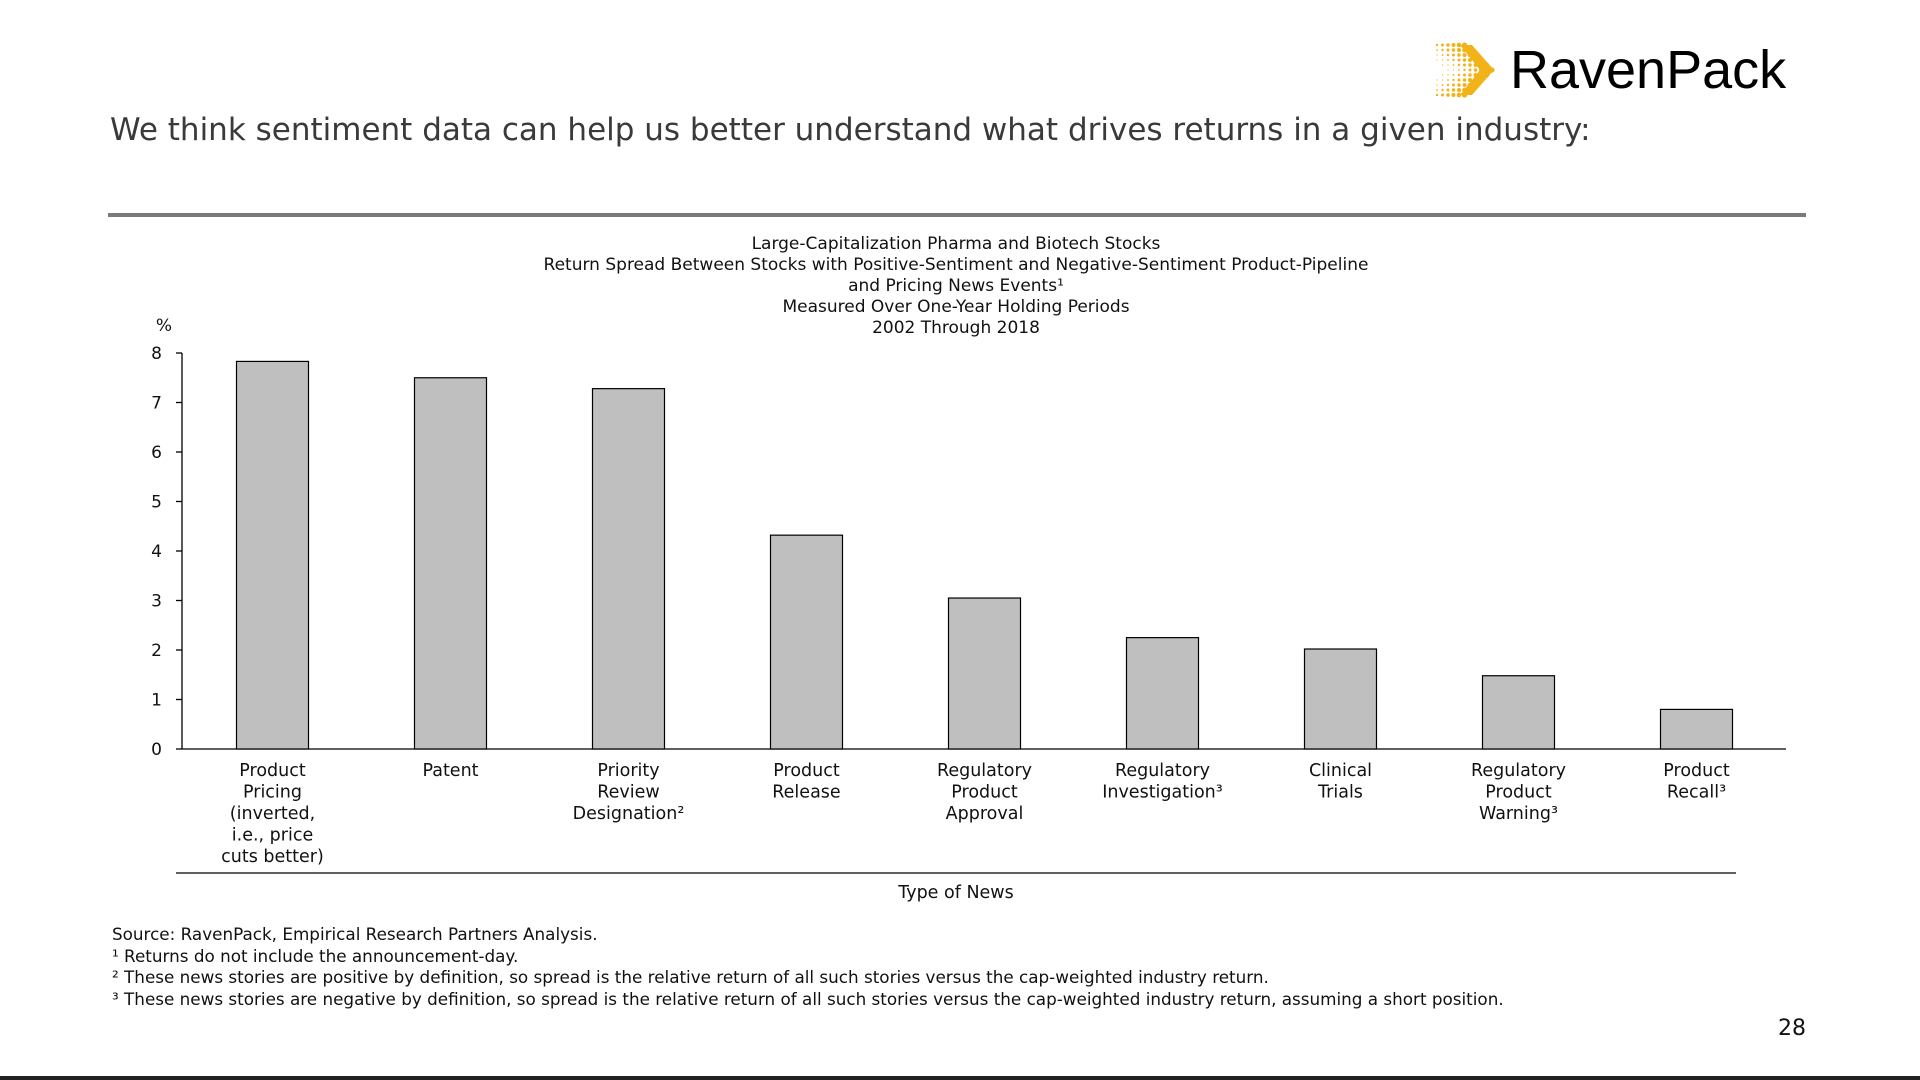  What do you see at coordinates (806, 793) in the screenshot?
I see `x-category-label: Release` at bounding box center [806, 793].